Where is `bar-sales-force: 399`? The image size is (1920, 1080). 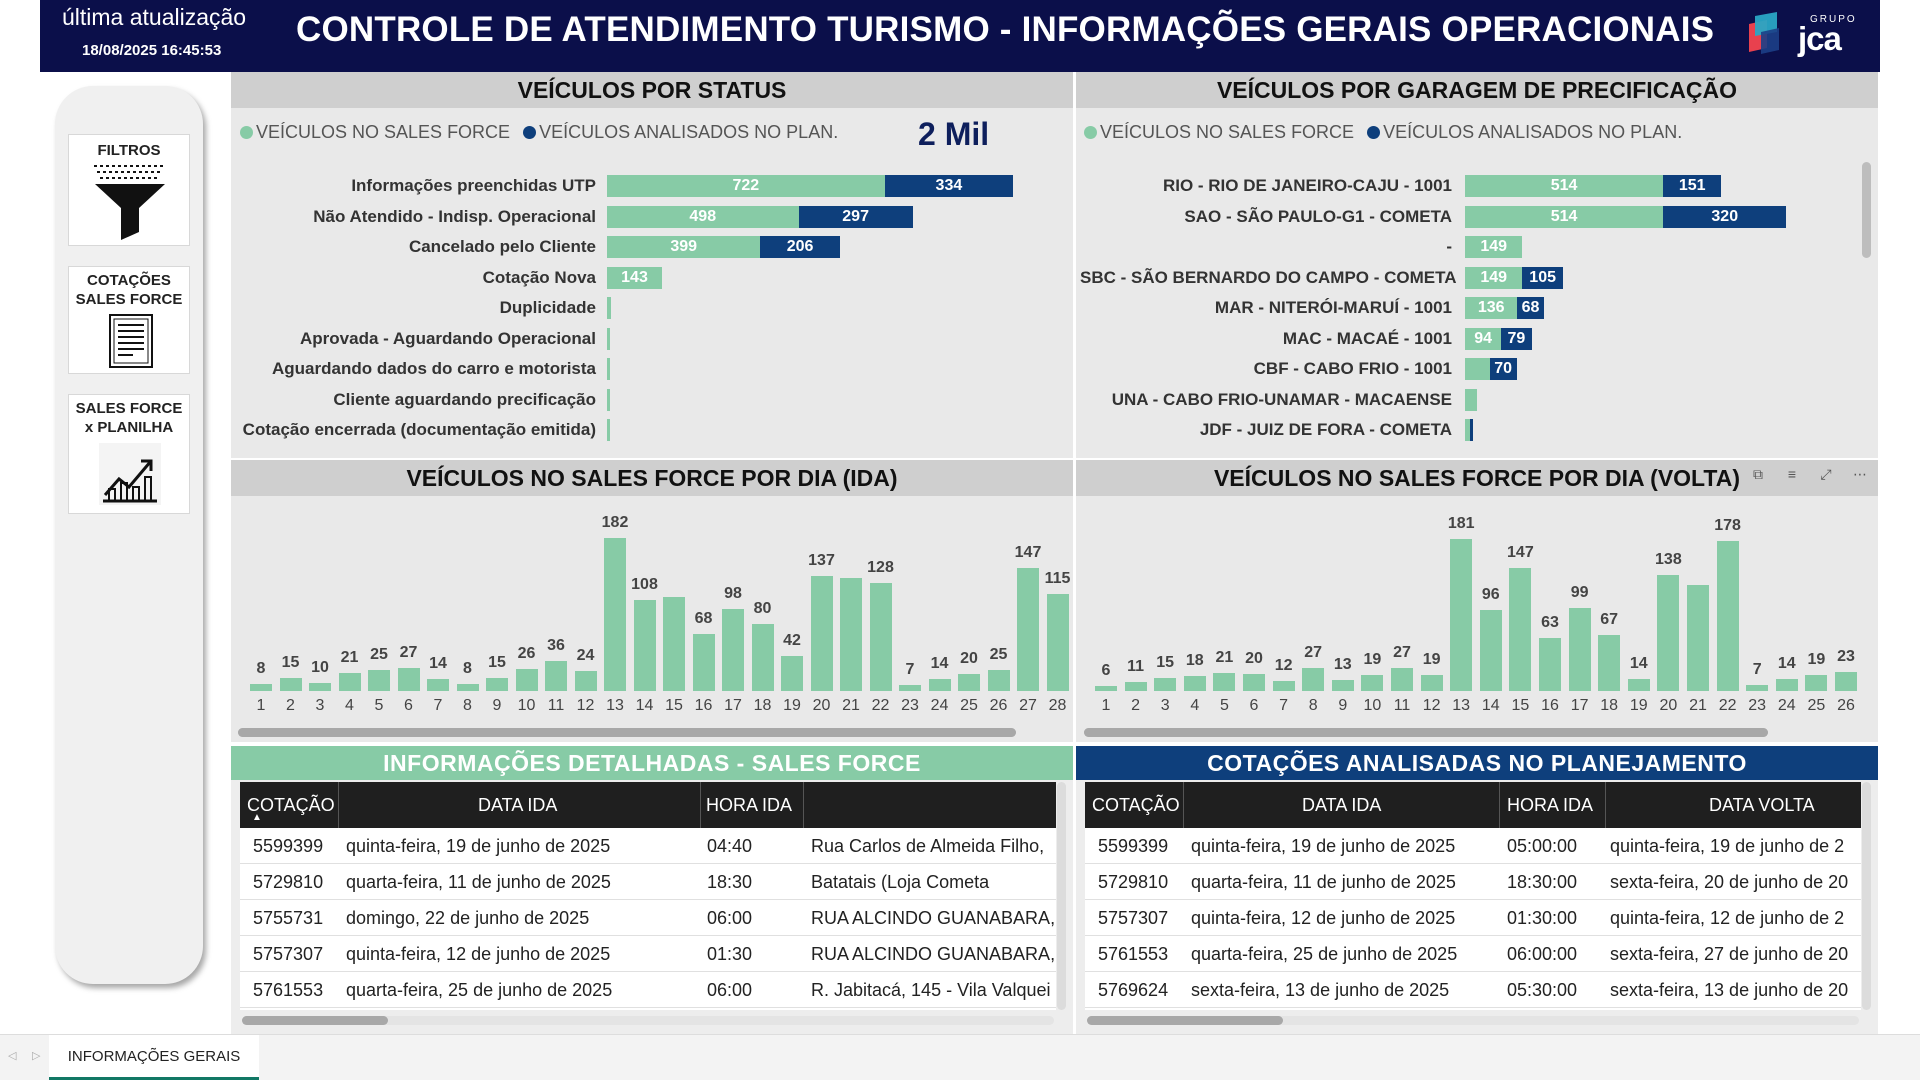
bar-sales-force: 399 is located at coordinates (684, 247).